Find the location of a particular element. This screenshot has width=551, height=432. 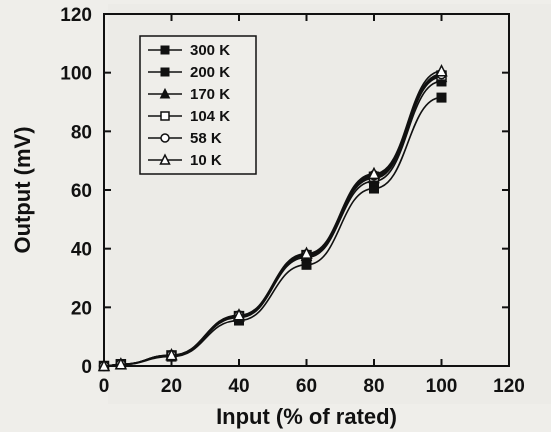

legend-entry: 300 K is located at coordinates (189, 50).